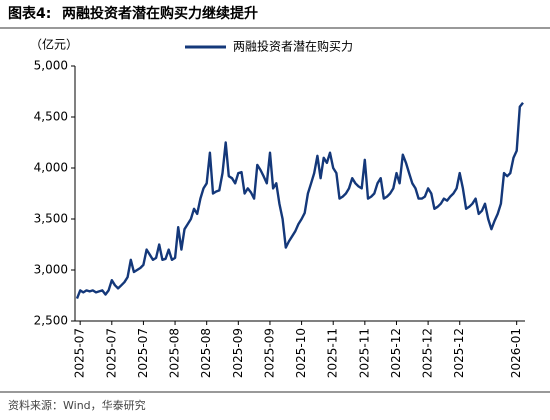 This screenshot has height=420, width=550. Describe the element at coordinates (51, 321) in the screenshot. I see `y-tick-label: 2,500` at that location.